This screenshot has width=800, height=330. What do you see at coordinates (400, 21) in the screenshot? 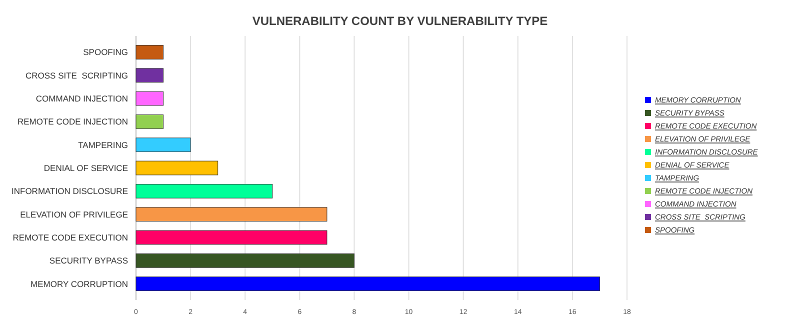
I see `chart-title: VULNERABILITY COUNT BY VULNERABILITY TYPE` at bounding box center [400, 21].